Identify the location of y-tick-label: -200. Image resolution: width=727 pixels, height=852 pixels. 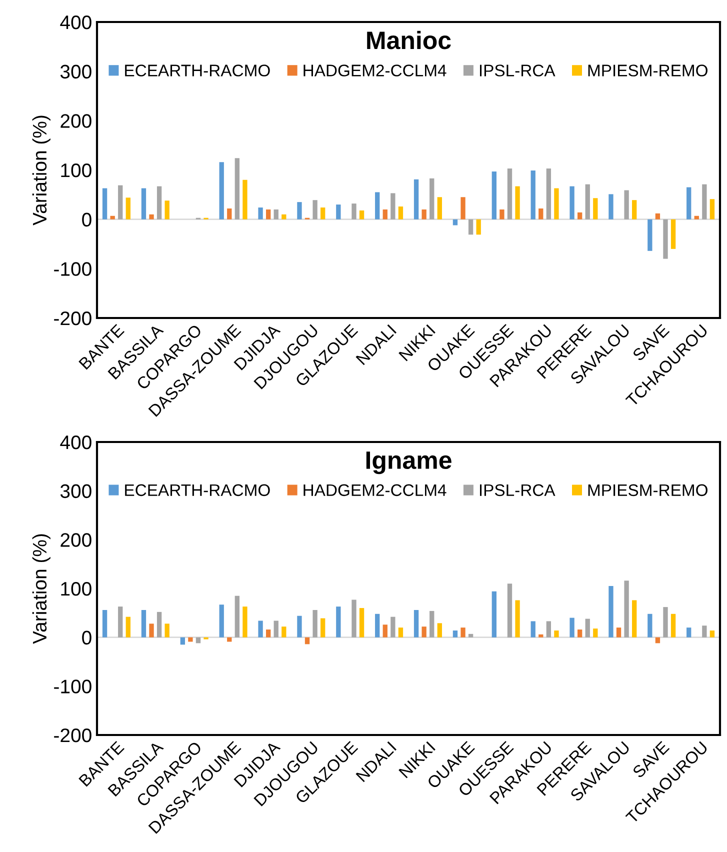
(73, 735).